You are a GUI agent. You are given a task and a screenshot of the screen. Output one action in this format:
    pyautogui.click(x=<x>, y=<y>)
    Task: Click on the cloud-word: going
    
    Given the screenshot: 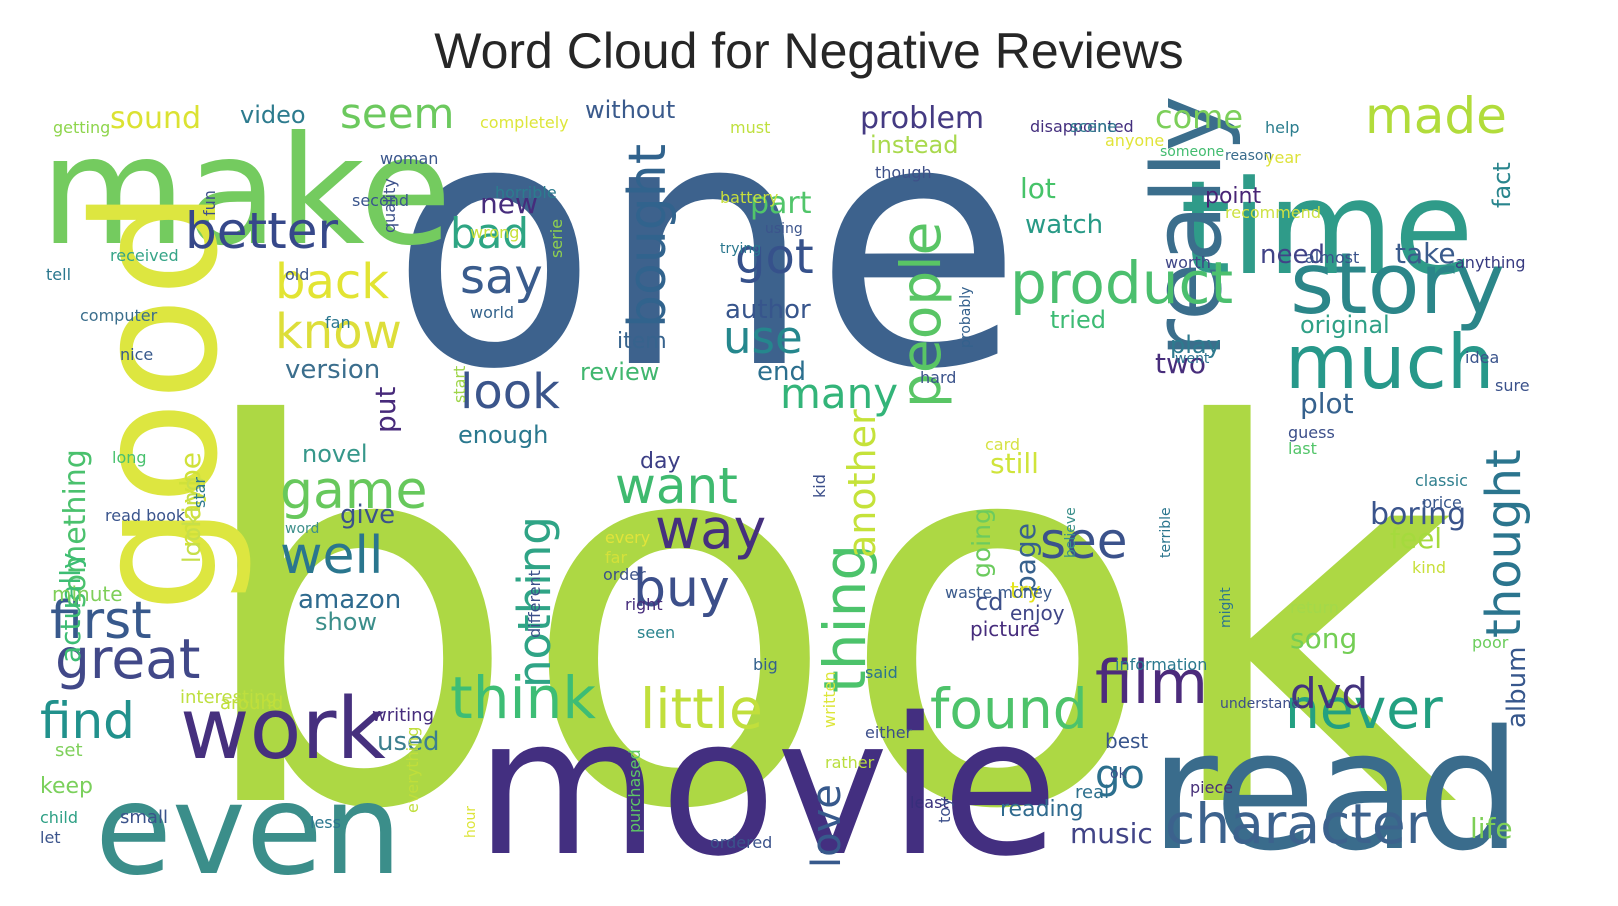 What is the action you would take?
    pyautogui.click(x=981, y=543)
    